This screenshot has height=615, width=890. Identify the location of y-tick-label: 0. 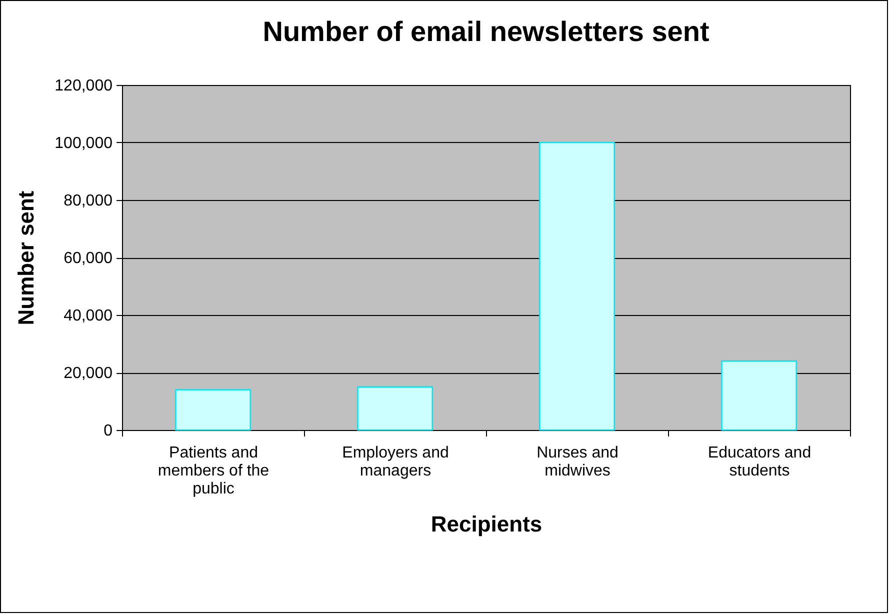
(108, 431).